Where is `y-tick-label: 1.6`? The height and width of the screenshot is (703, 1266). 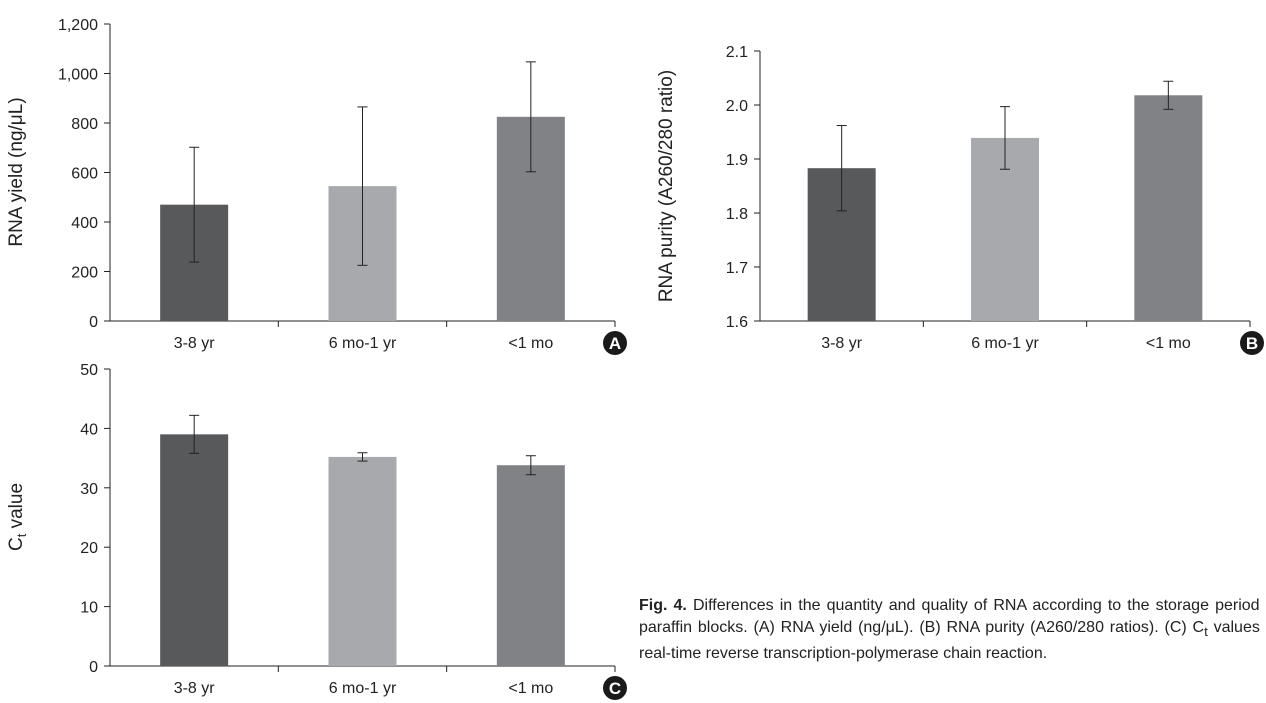 y-tick-label: 1.6 is located at coordinates (737, 322).